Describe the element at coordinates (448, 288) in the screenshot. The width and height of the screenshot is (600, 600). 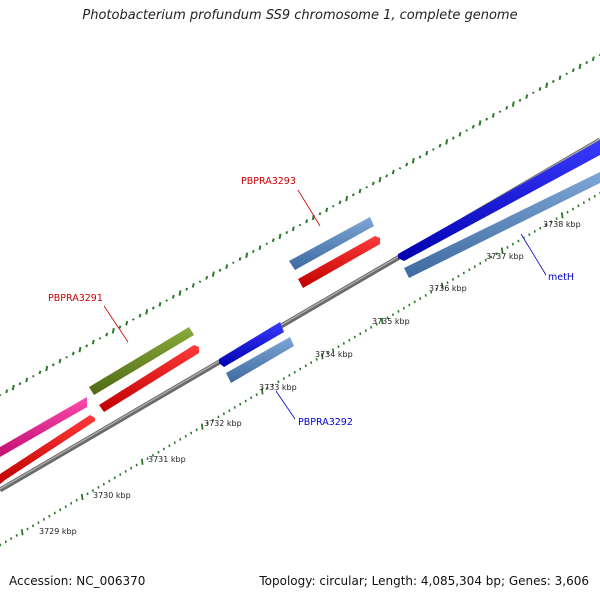
I see `tick-label: 3736 kbp` at that location.